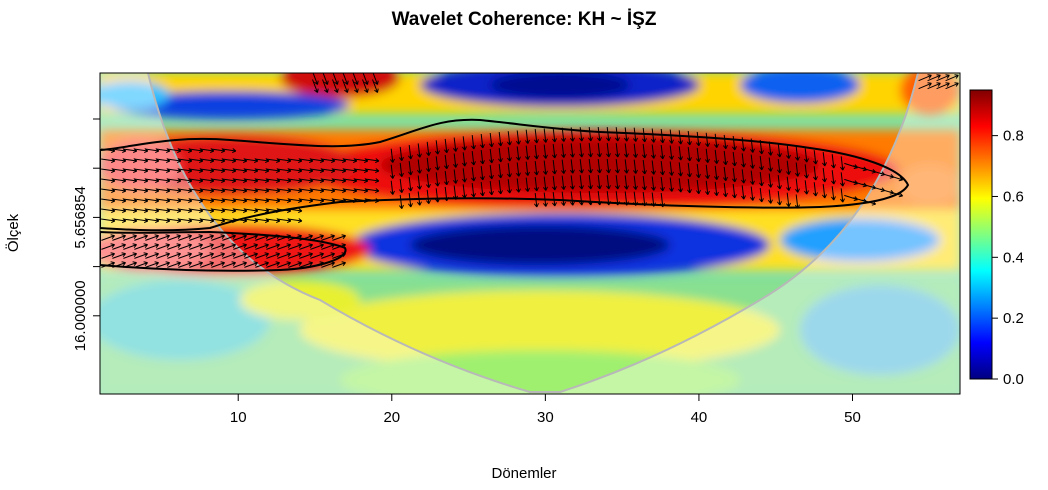 Image resolution: width=1048 pixels, height=490 pixels. What do you see at coordinates (80, 315) in the screenshot?
I see `y-tick-label: 16.000000` at bounding box center [80, 315].